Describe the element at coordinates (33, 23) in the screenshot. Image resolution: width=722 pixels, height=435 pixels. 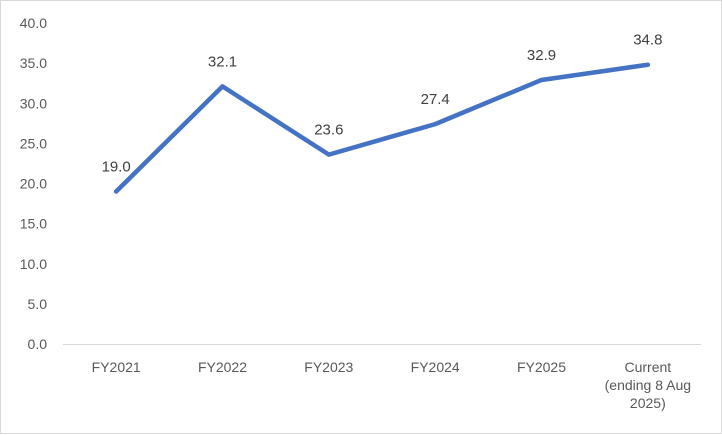
I see `y-tick-label: 40.0` at that location.